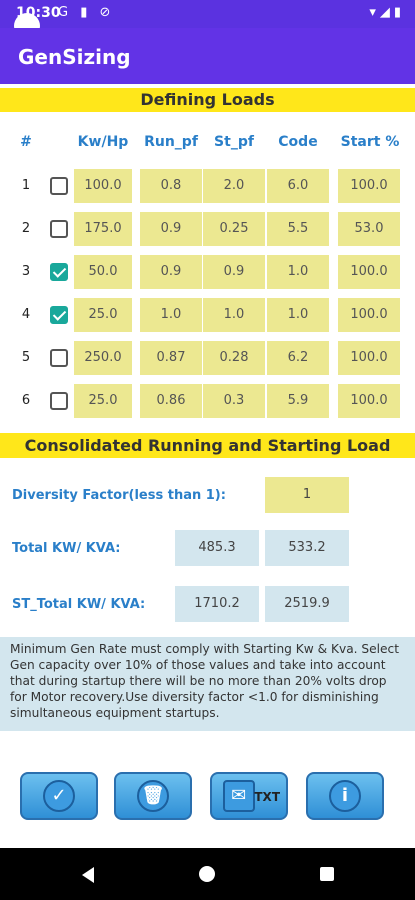  What do you see at coordinates (171, 186) in the screenshot?
I see `cell-run-pf-1: 0.8` at bounding box center [171, 186].